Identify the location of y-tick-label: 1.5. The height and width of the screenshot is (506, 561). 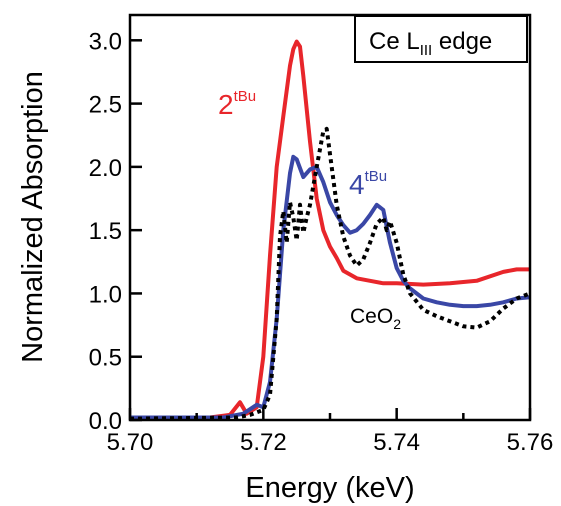
(105, 231).